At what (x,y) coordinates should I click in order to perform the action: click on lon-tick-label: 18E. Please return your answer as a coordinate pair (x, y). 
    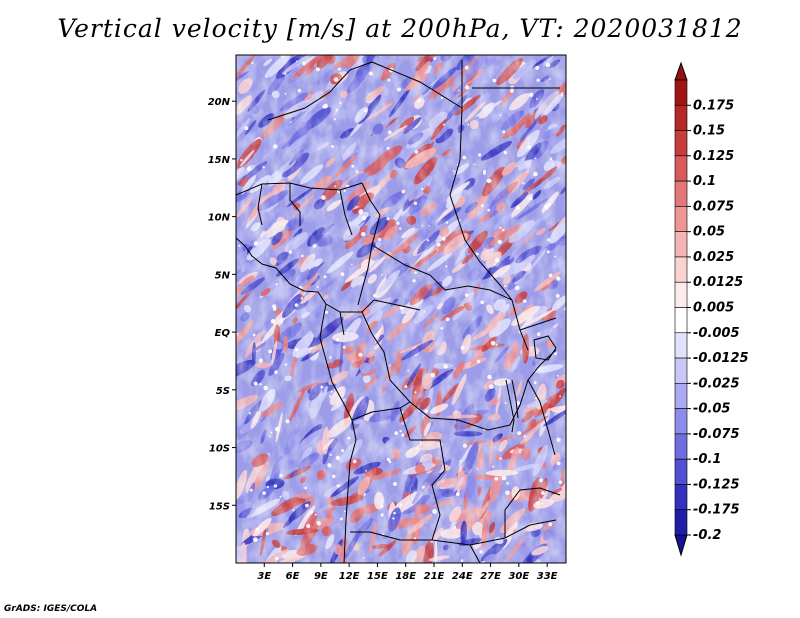
    Looking at the image, I should click on (405, 576).